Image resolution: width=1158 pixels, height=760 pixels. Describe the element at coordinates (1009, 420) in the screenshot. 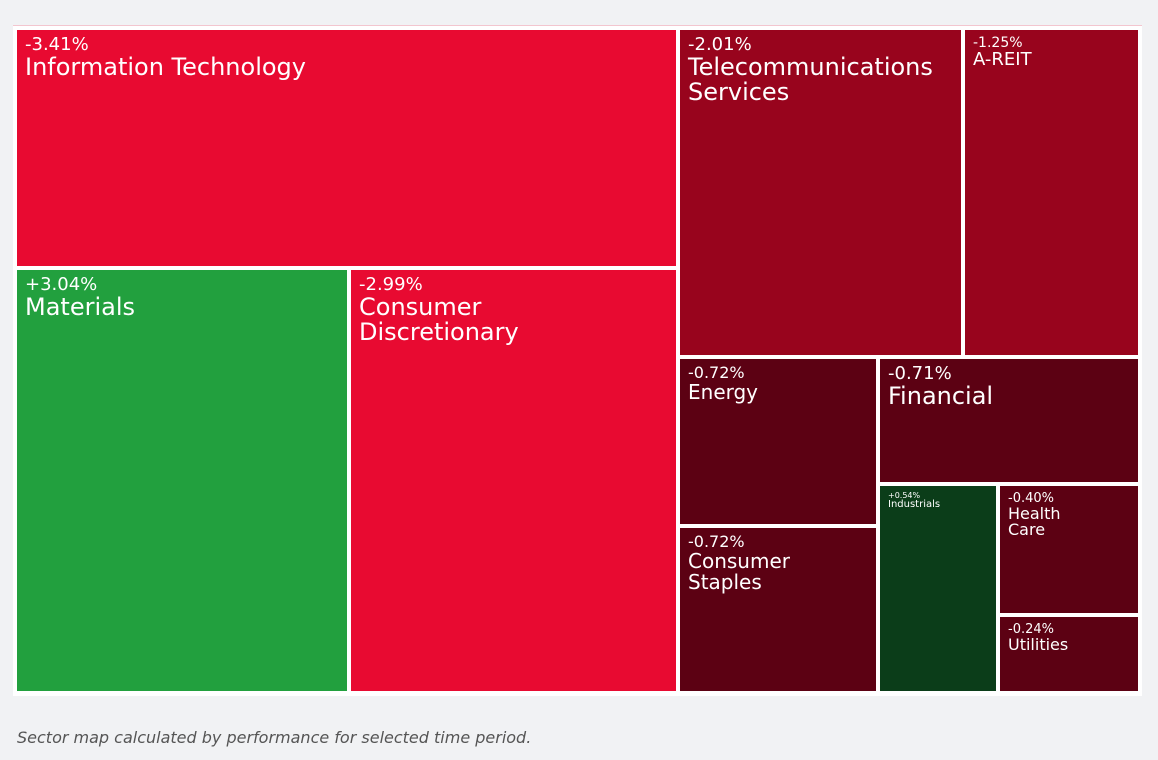

I see `tile: -0.71% Financial` at that location.